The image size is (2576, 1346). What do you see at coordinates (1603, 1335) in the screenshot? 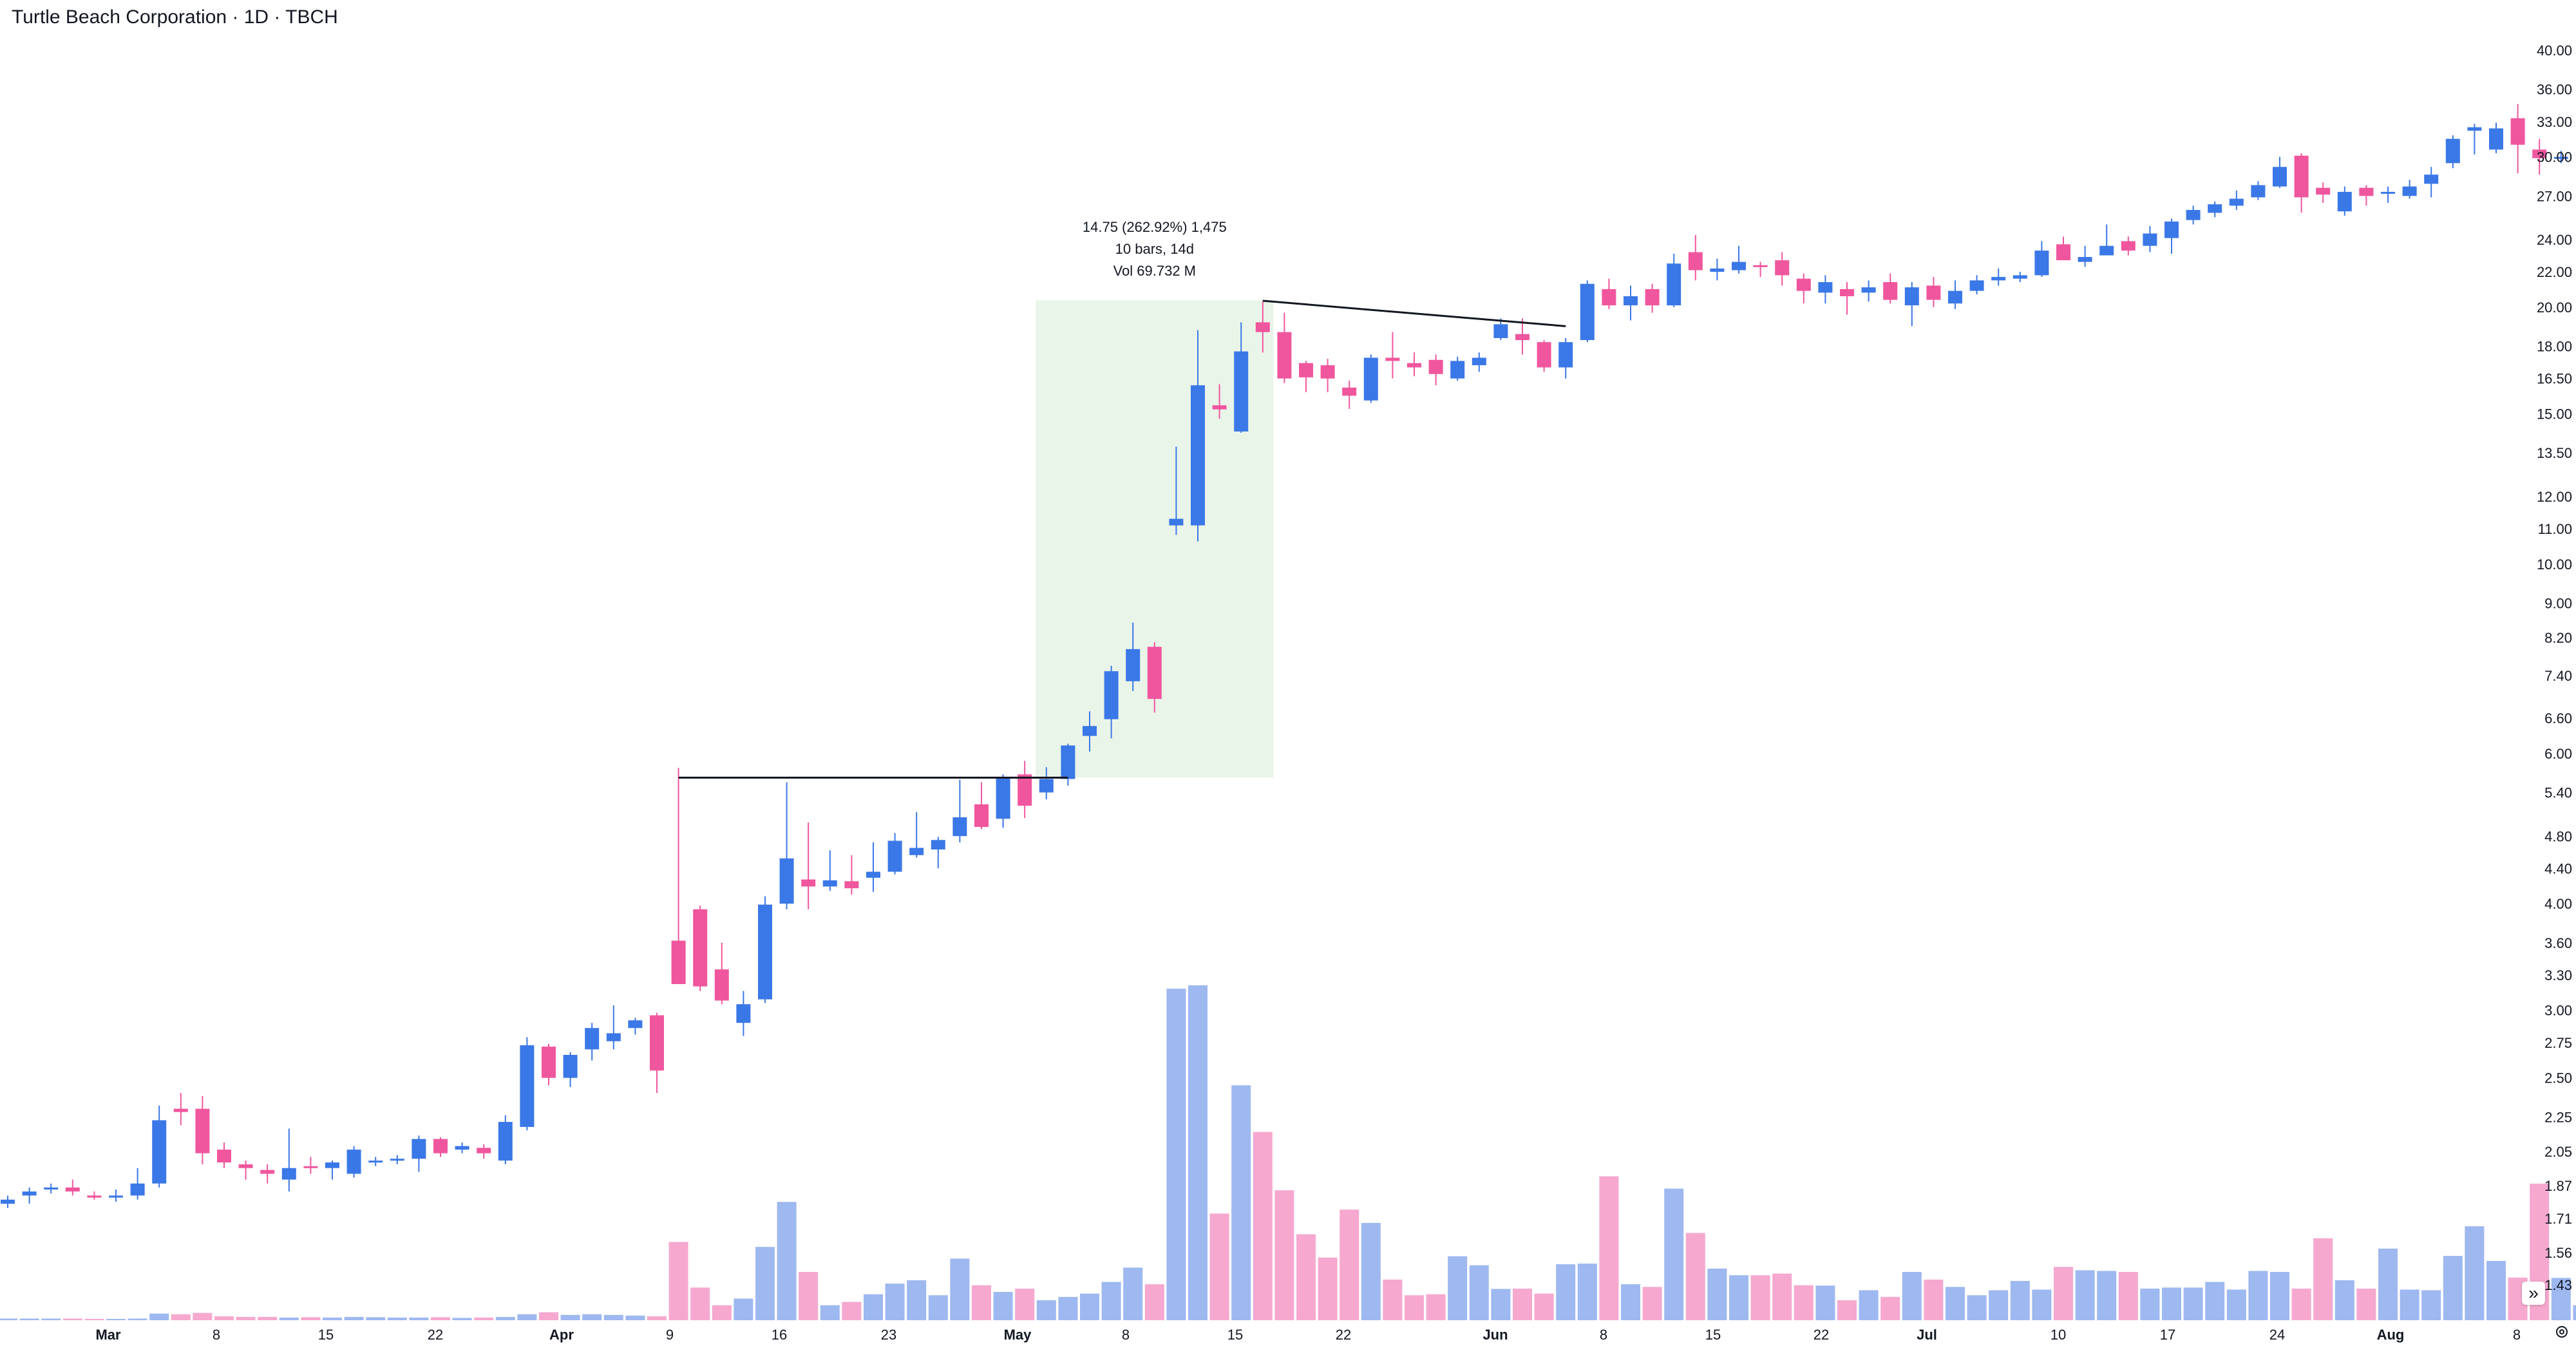
I see `time-tick-label: 8` at bounding box center [1603, 1335].